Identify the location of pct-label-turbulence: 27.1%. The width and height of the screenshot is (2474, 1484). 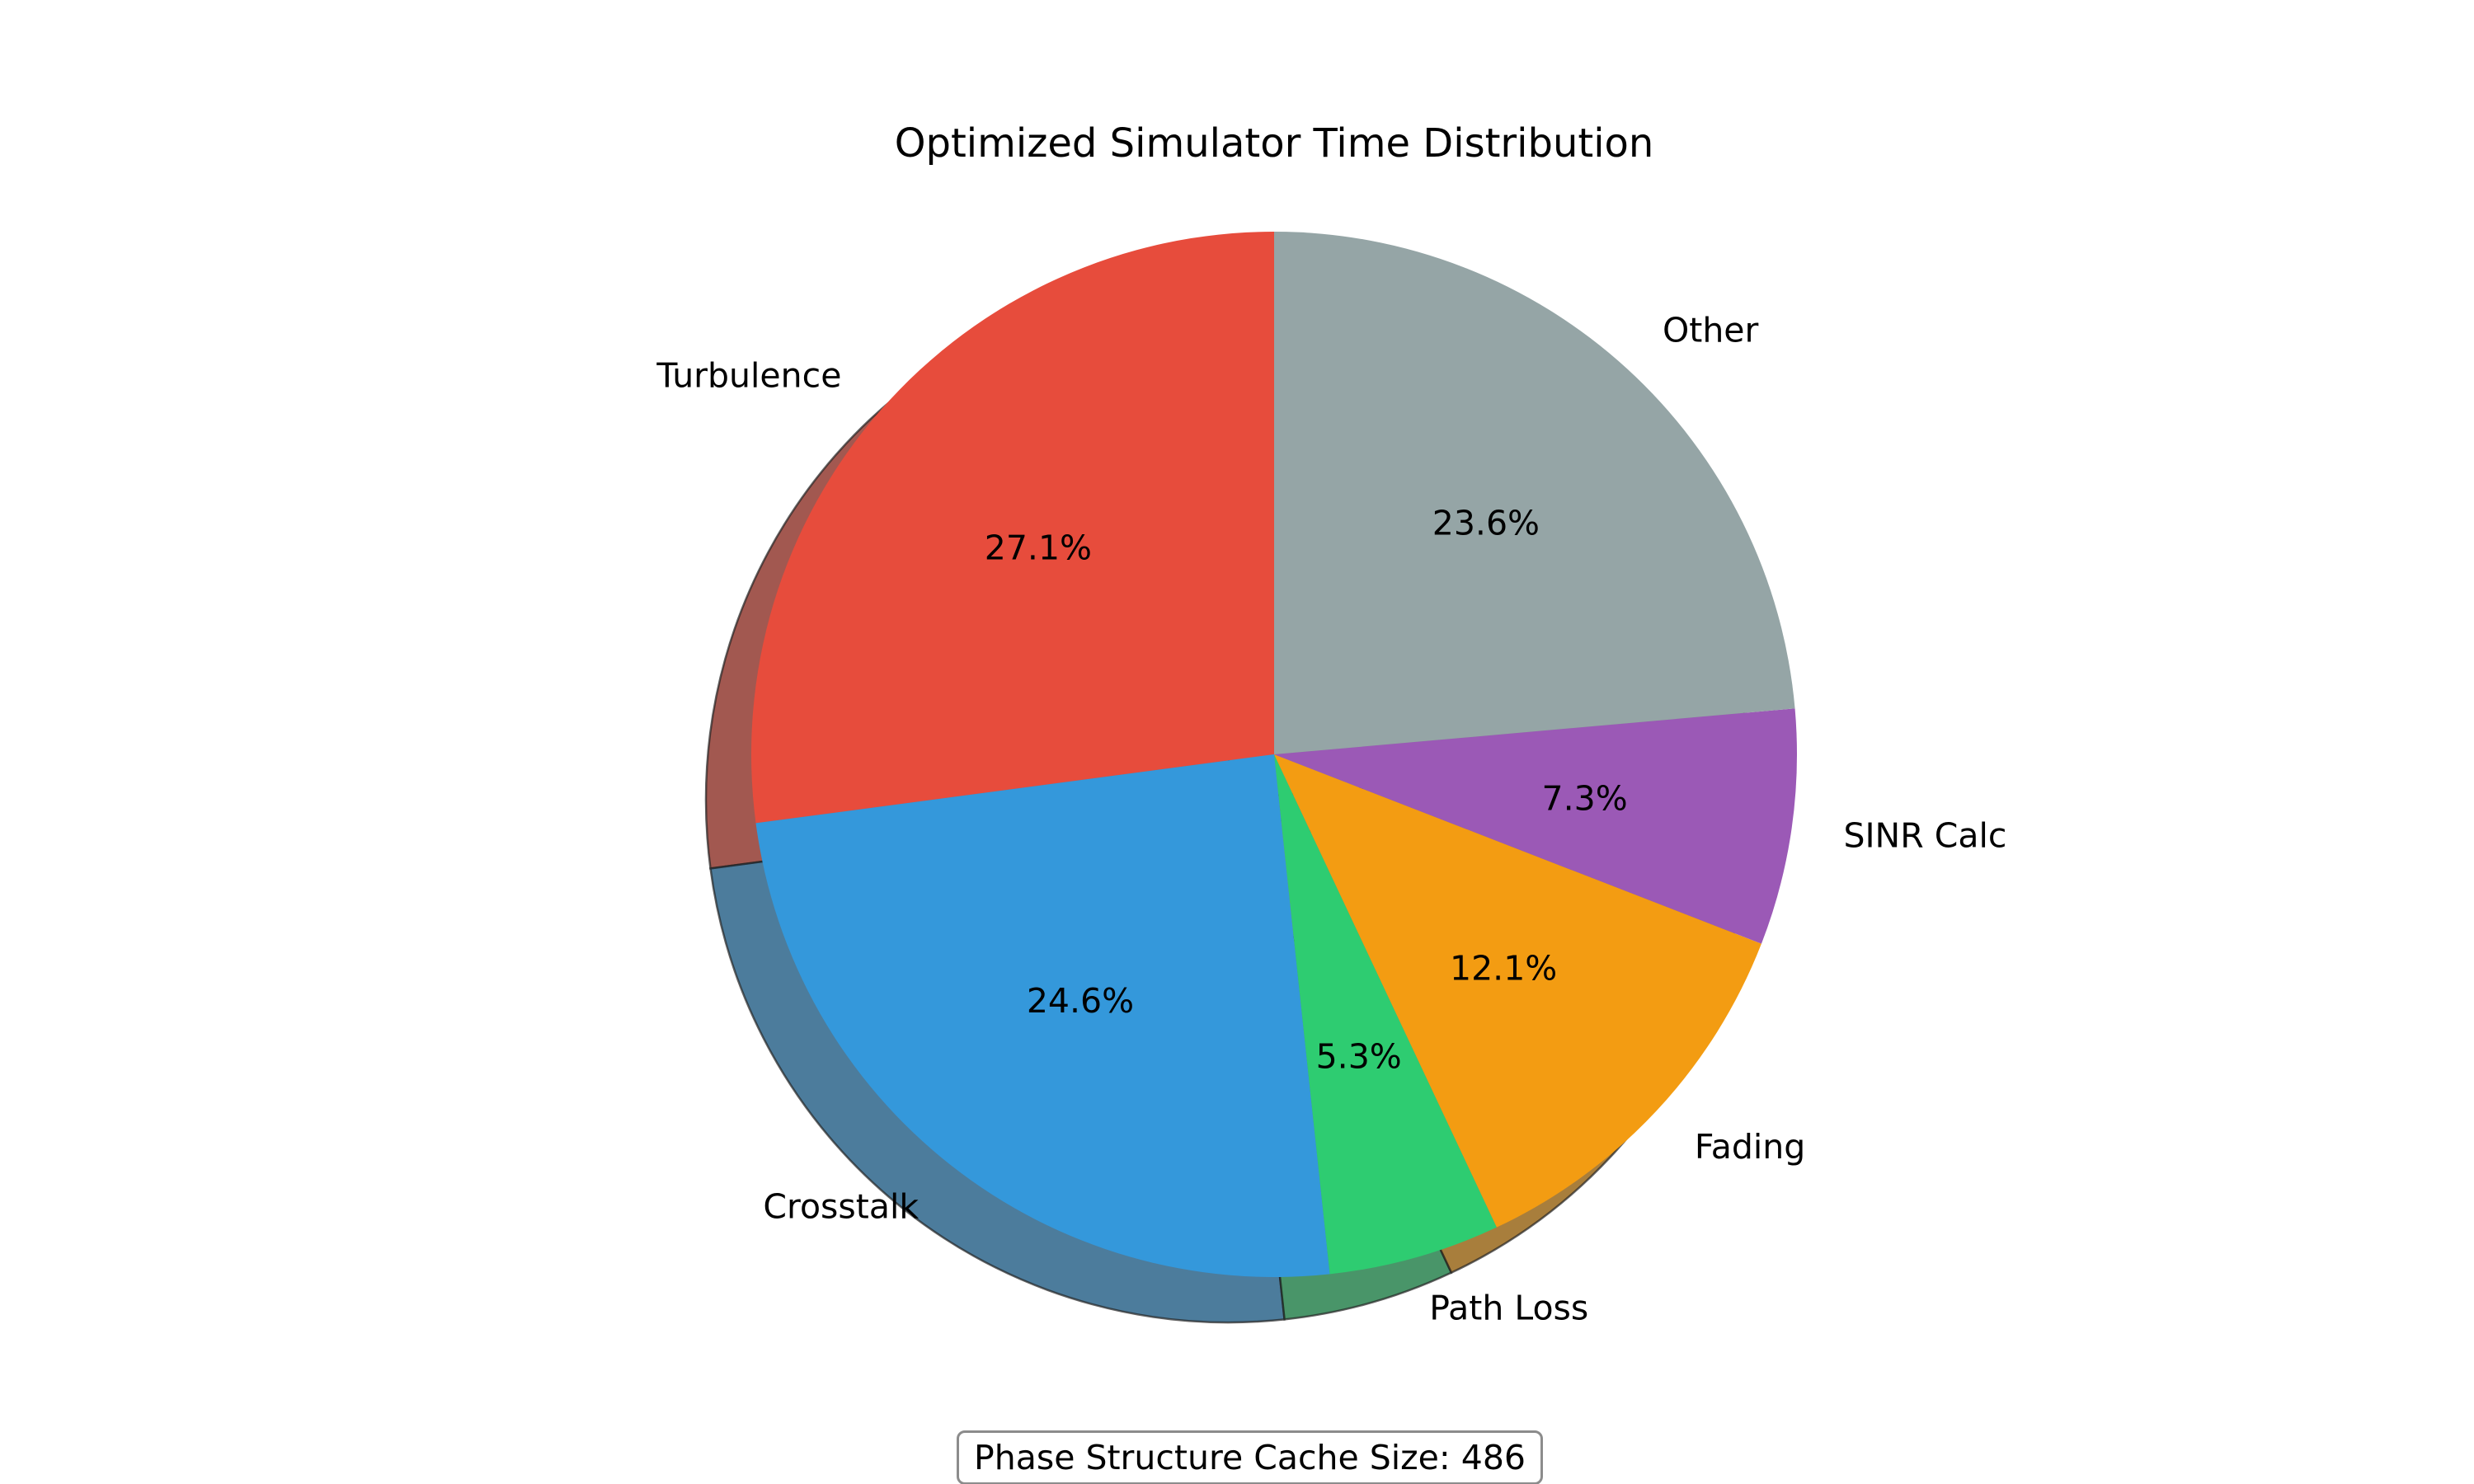
(1038, 547).